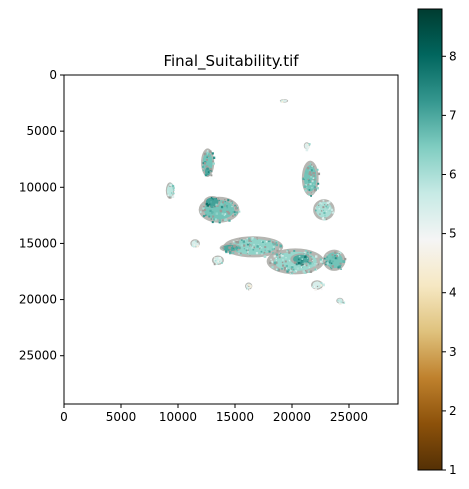 Image resolution: width=469 pixels, height=489 pixels. I want to click on y-tick-label: 0, so click(53, 75).